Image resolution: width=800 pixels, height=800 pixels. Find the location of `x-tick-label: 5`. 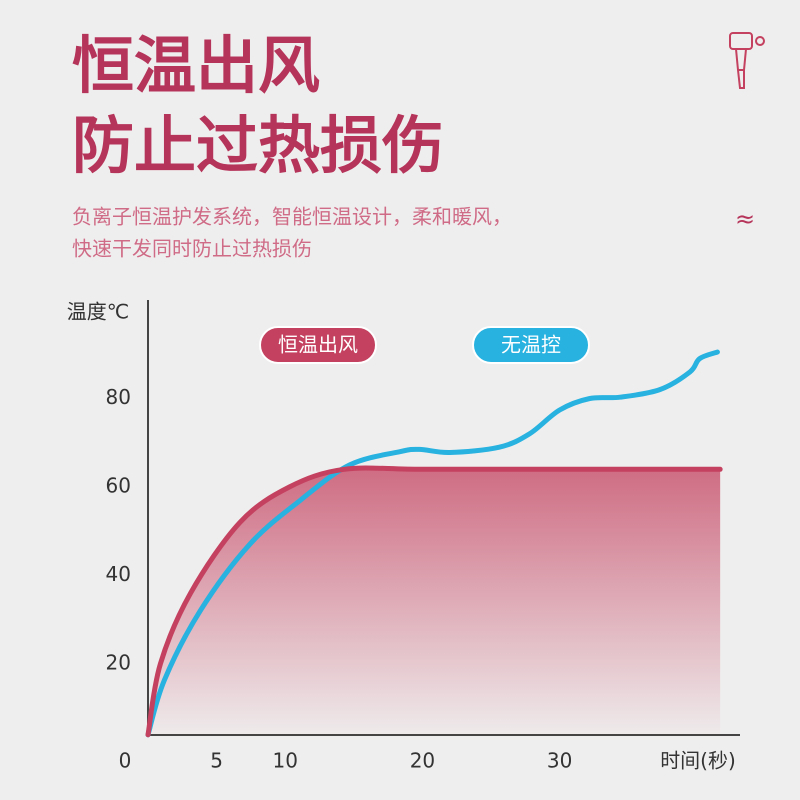

x-tick-label: 5 is located at coordinates (216, 761).